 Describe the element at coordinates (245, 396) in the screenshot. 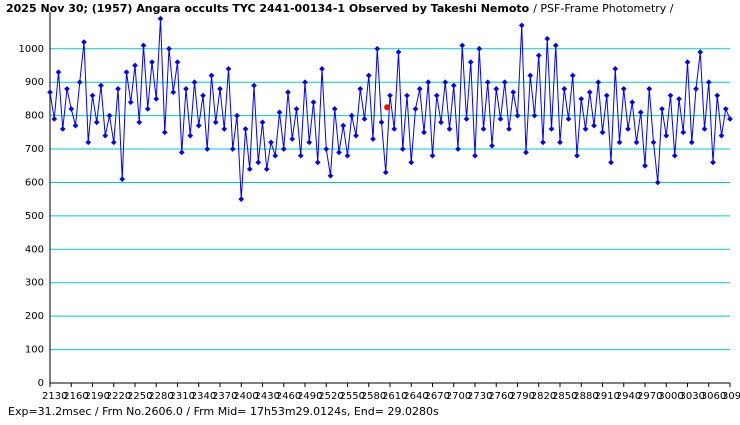

I see `x-tick-label: 2400` at that location.